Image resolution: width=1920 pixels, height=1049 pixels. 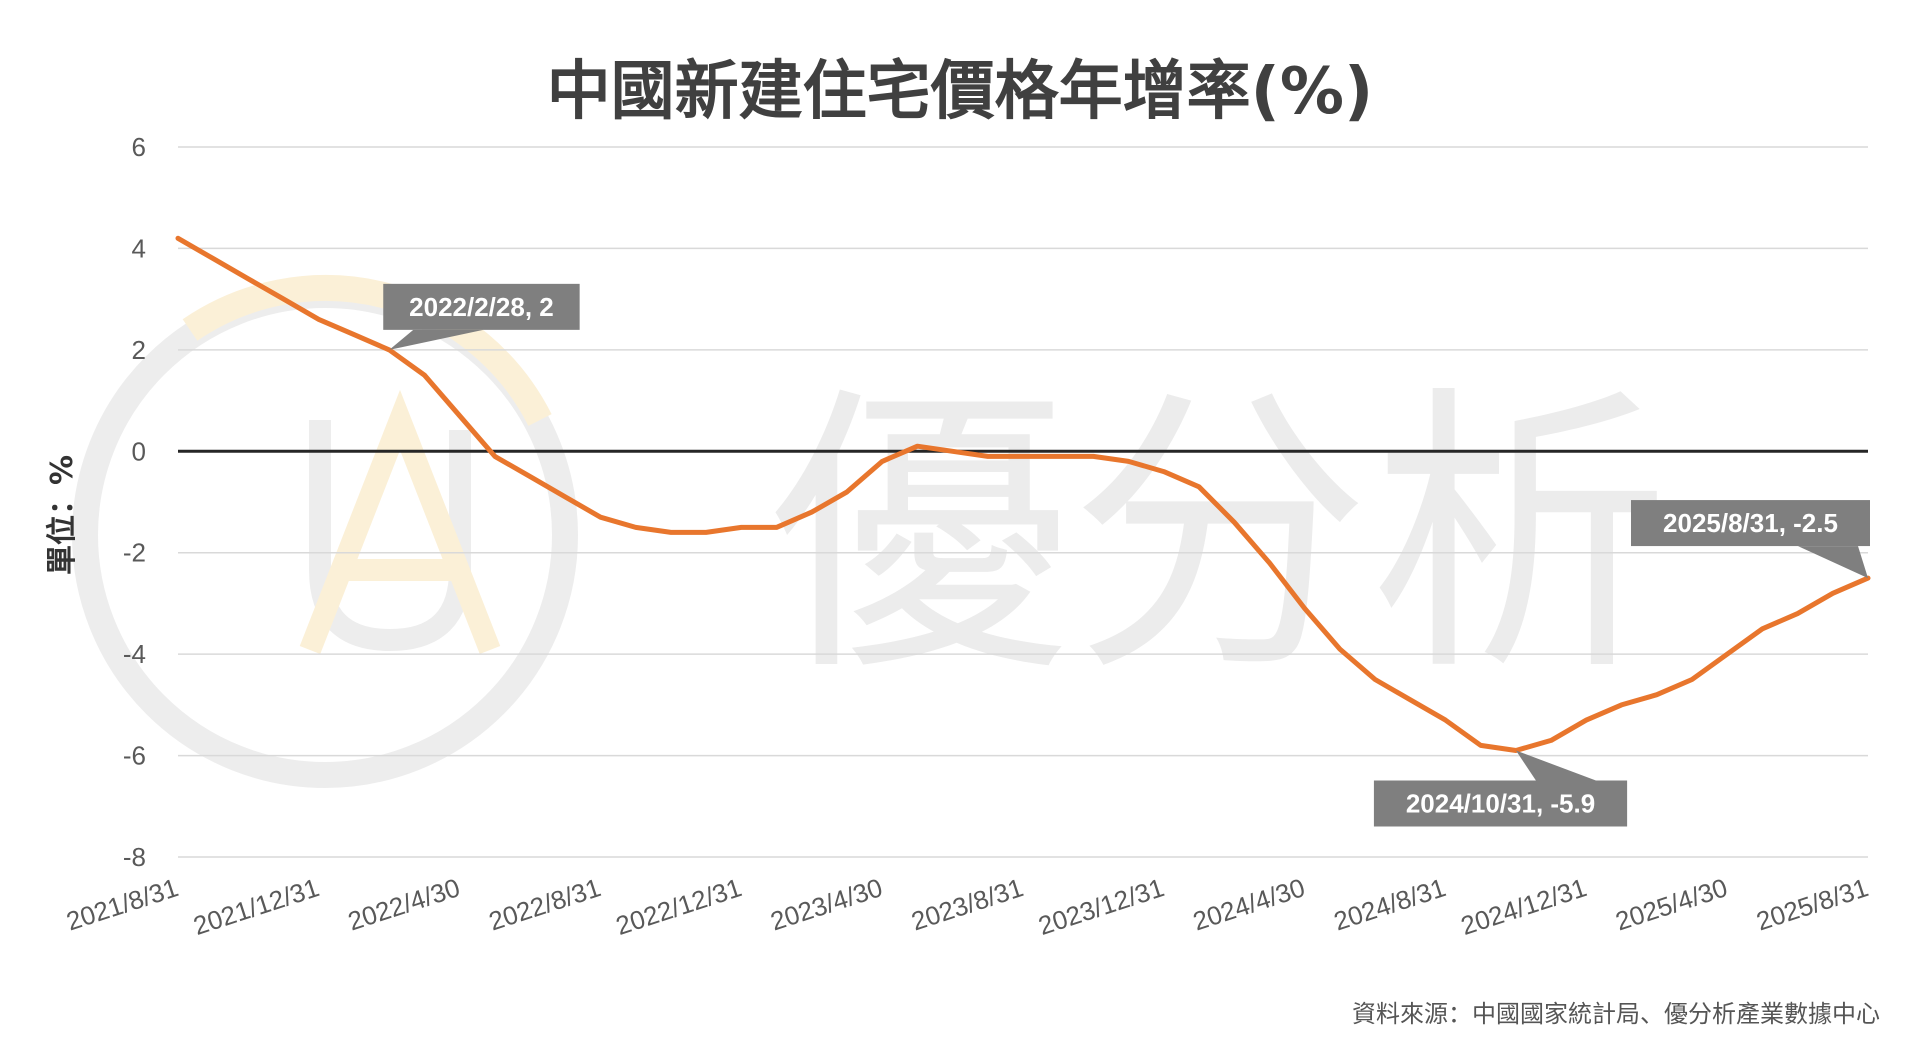 I want to click on x-tick-label: 2023/8/31, so click(x=967, y=904).